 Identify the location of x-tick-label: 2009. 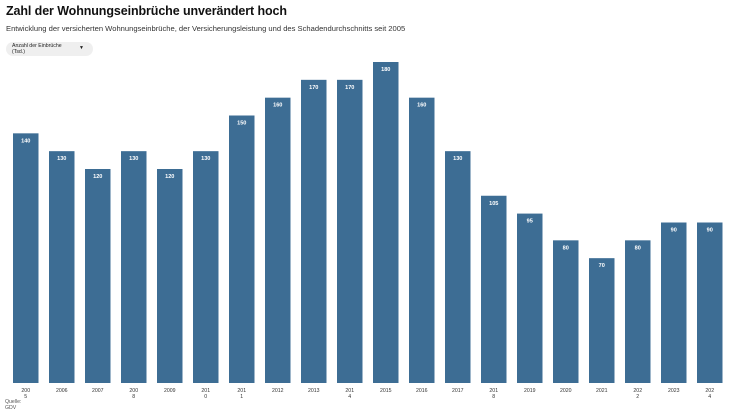
(170, 391).